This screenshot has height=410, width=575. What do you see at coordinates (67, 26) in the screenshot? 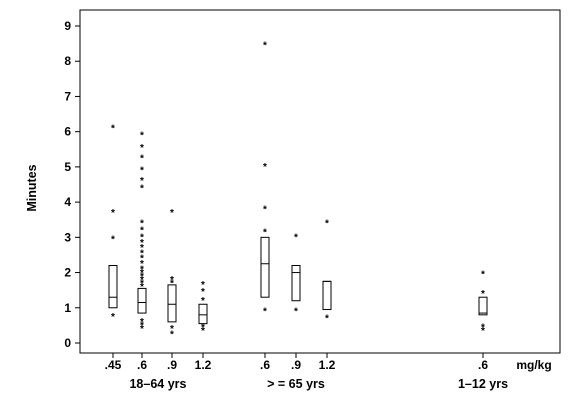
I see `y-tick-label: 9` at bounding box center [67, 26].